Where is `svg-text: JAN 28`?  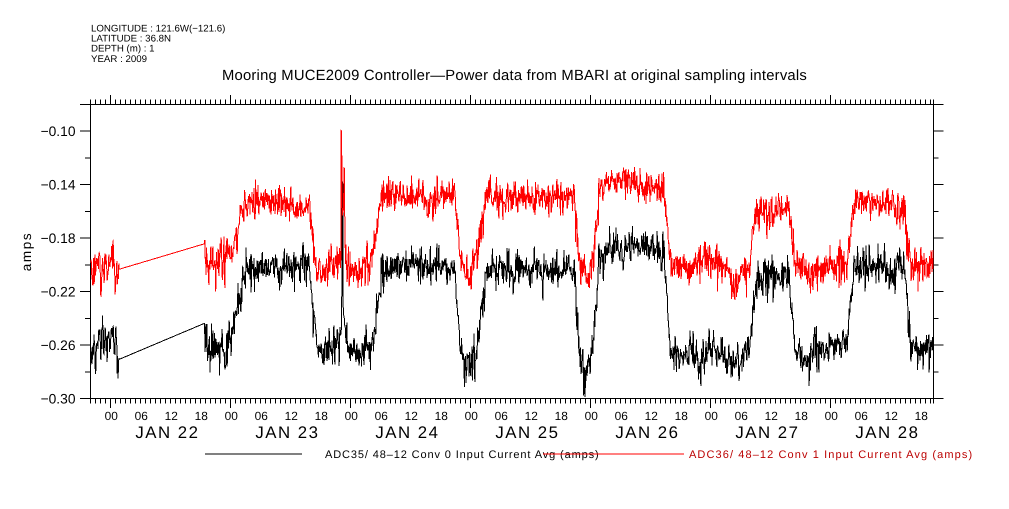
svg-text: JAN 28 is located at coordinates (887, 432).